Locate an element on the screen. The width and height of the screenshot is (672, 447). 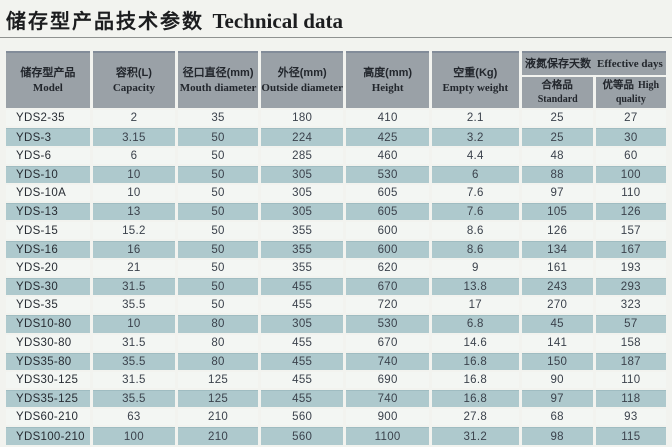
value-cell: 410 is located at coordinates (387, 118).